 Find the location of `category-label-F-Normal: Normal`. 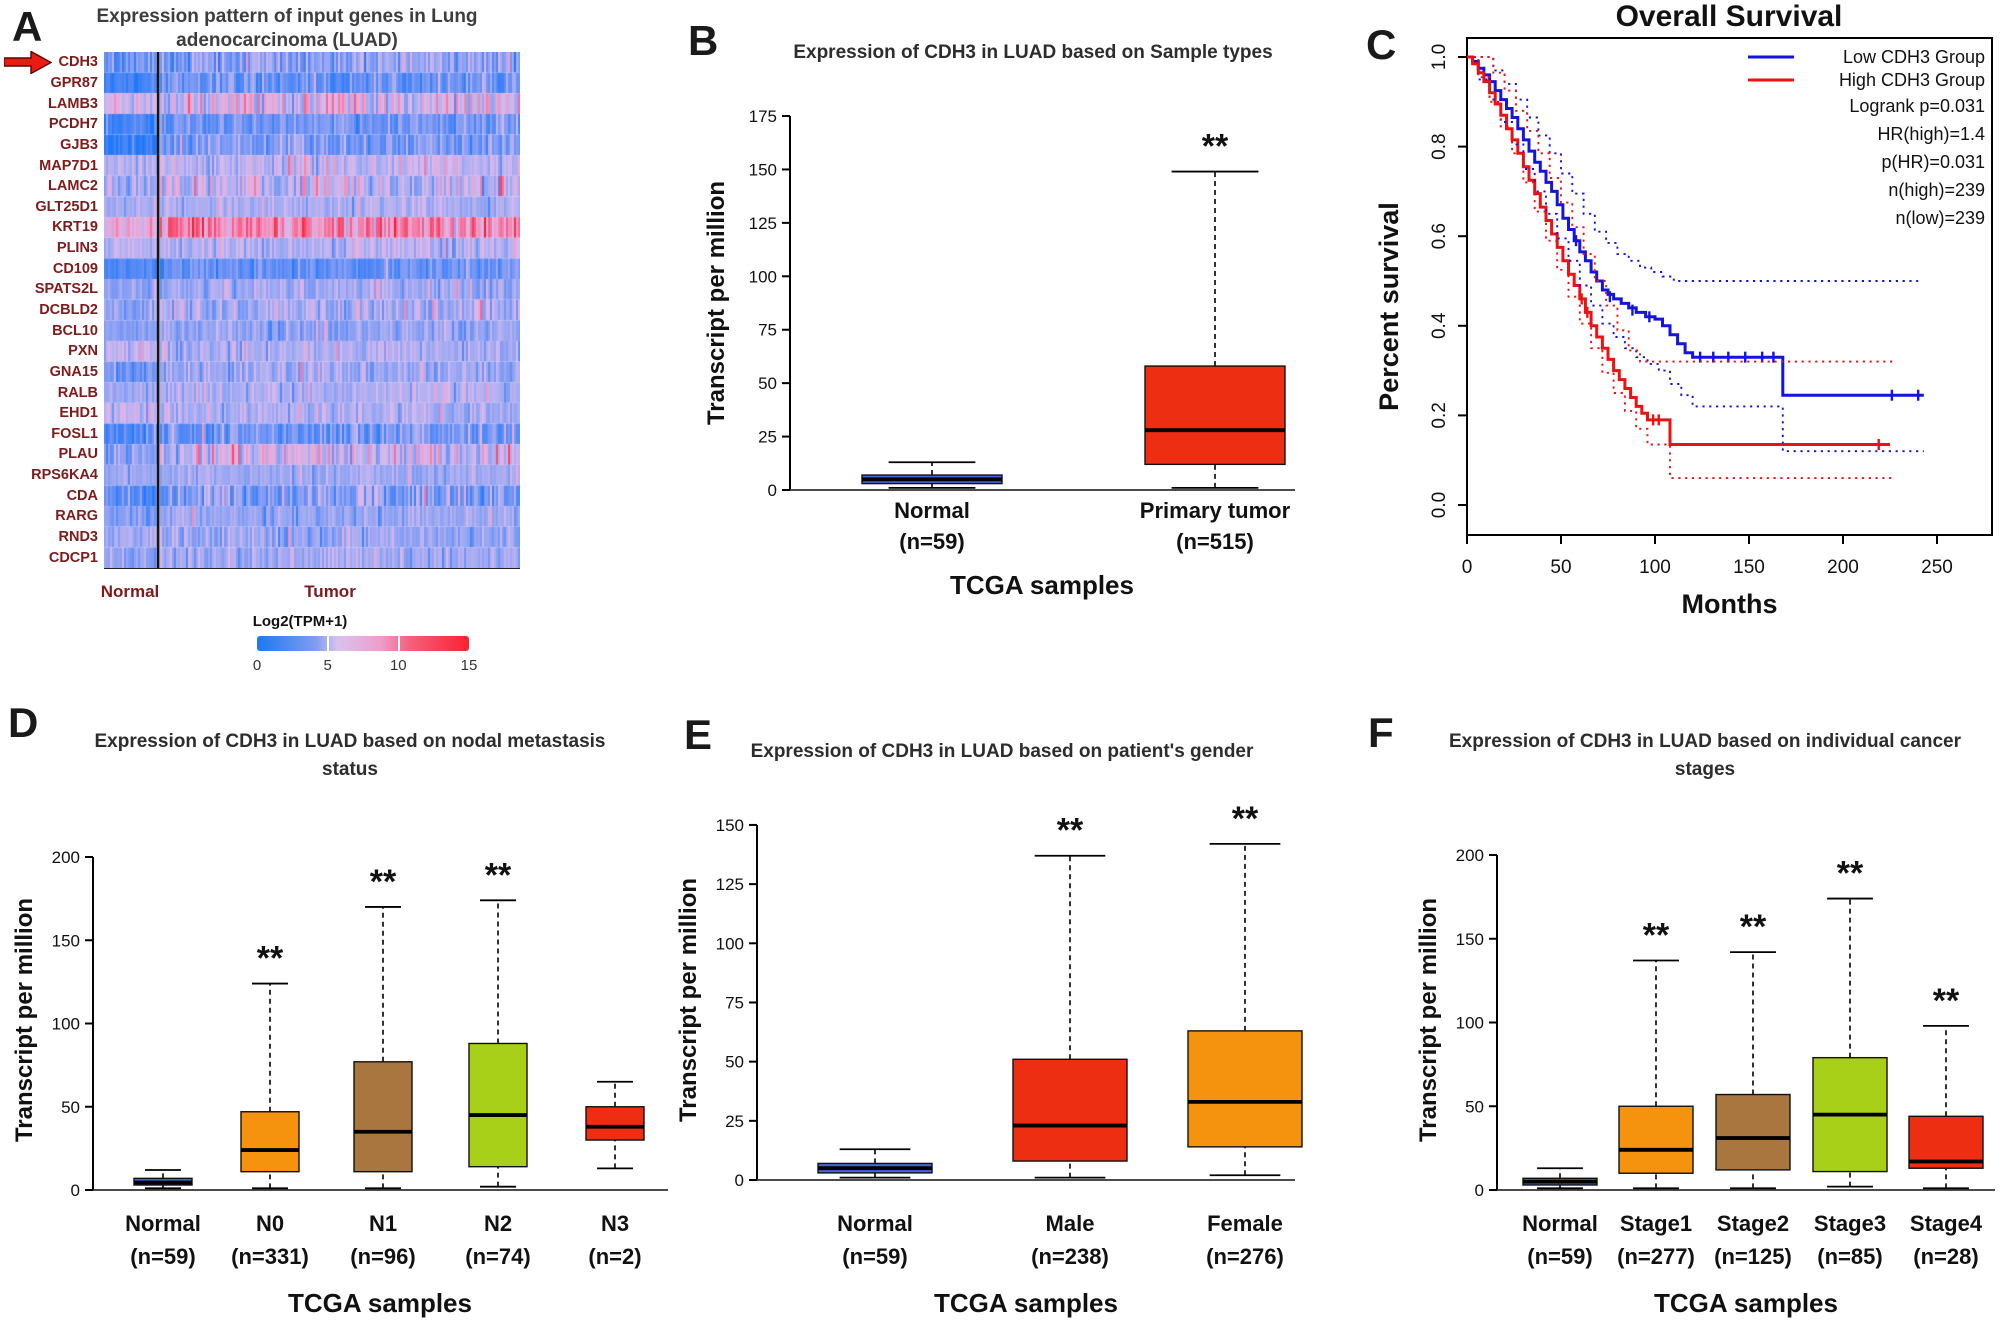

category-label-F-Normal: Normal is located at coordinates (1560, 1223).